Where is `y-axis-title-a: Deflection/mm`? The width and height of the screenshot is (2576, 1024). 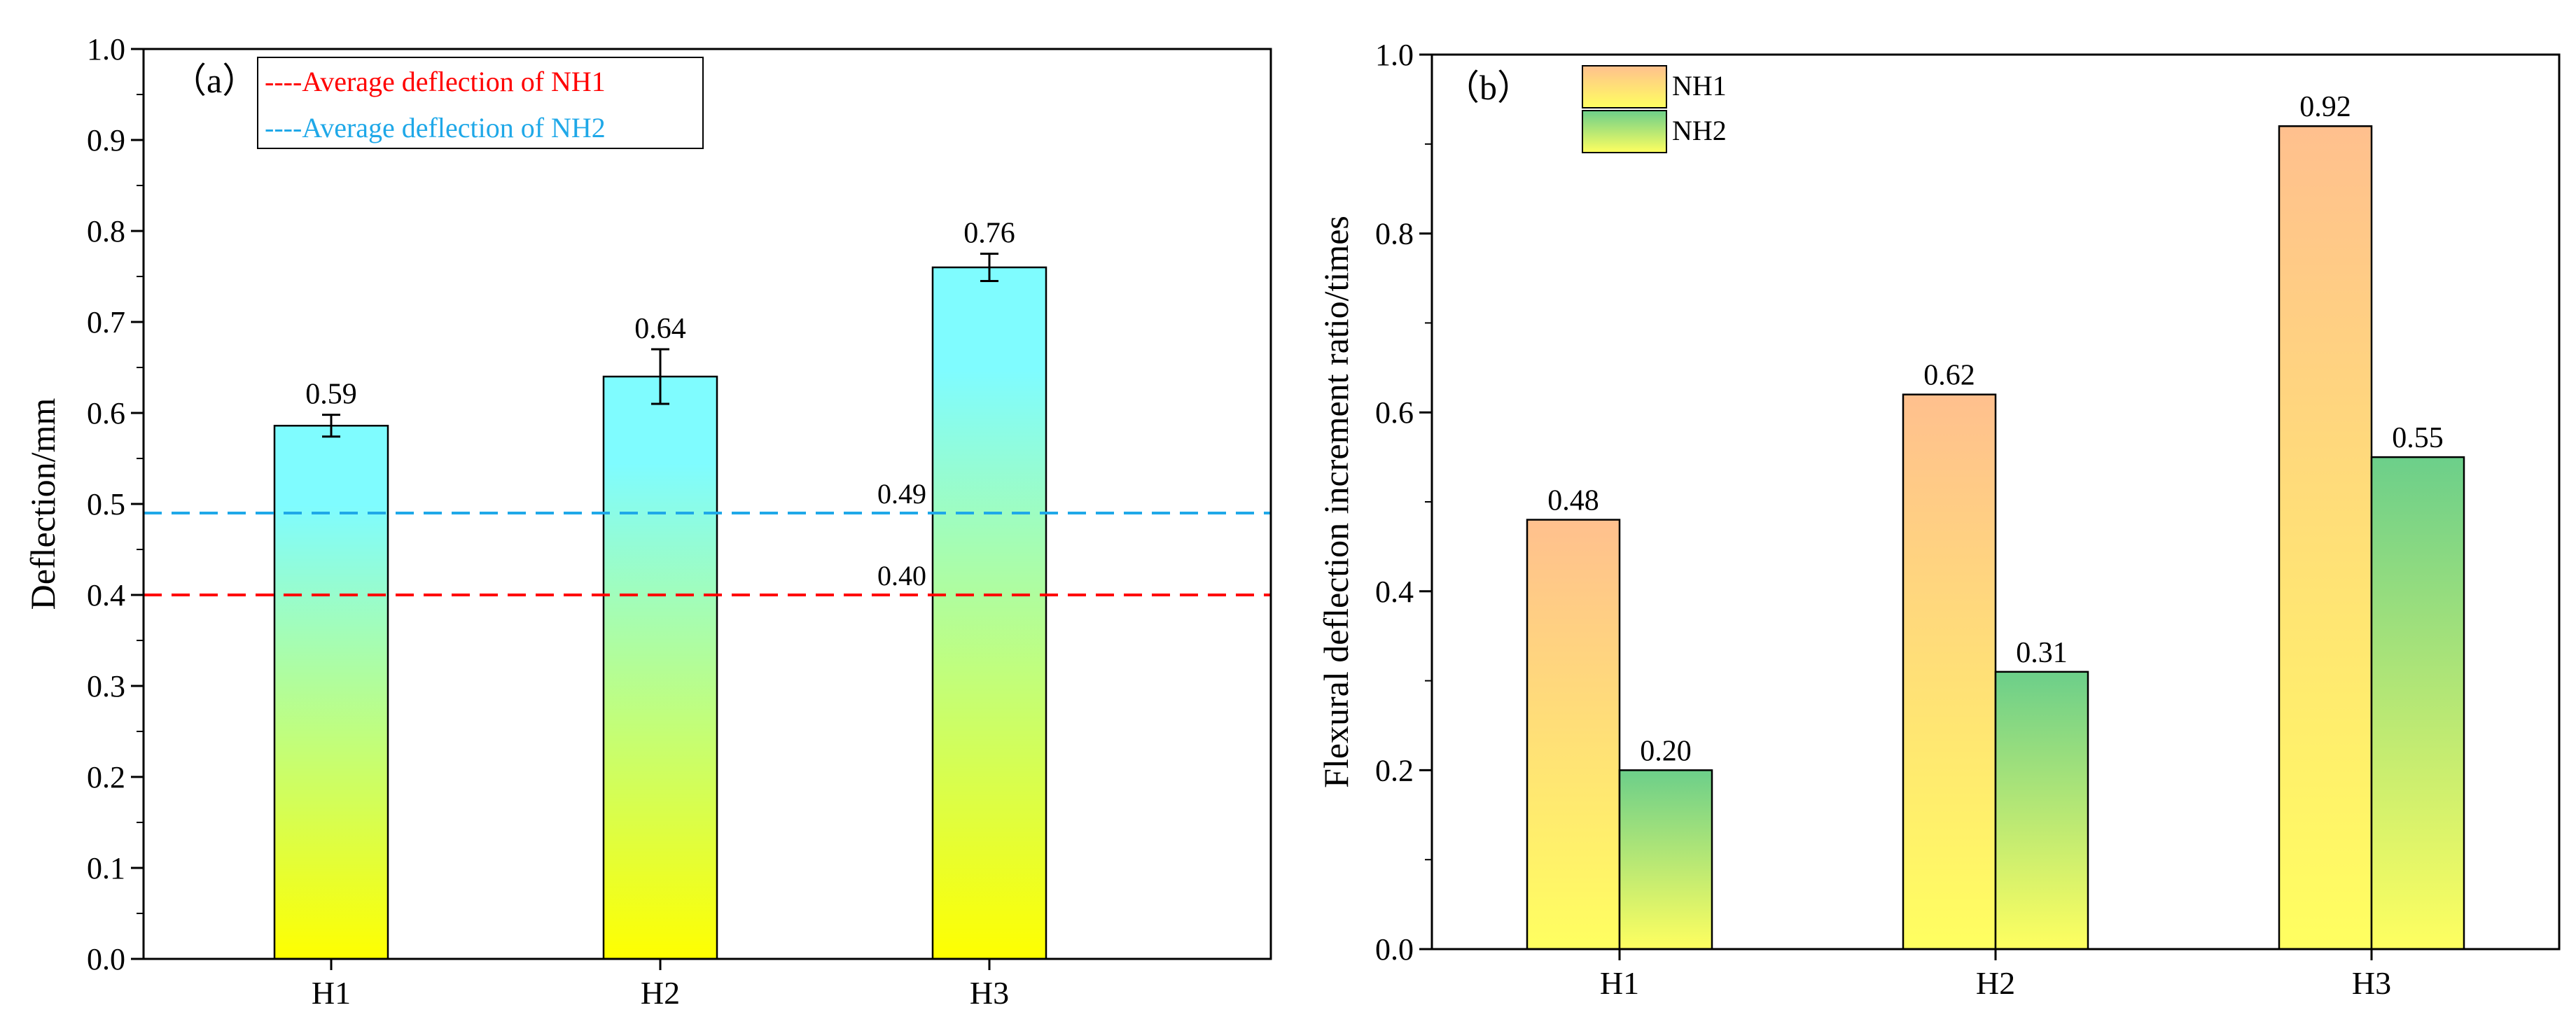 y-axis-title-a: Deflection/mm is located at coordinates (42, 504).